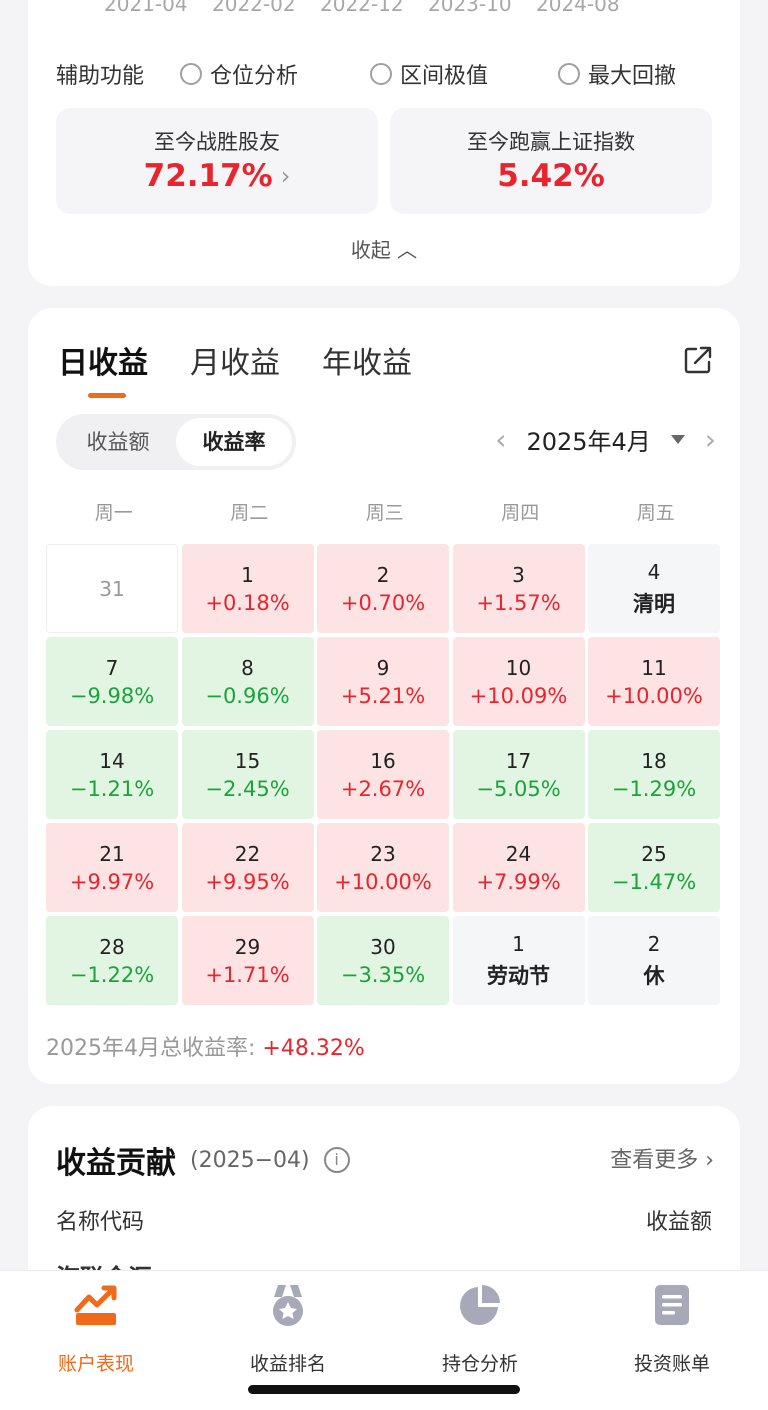 This screenshot has width=768, height=1410. What do you see at coordinates (518, 681) in the screenshot?
I see `calendar-day-cell: 10 +10.09%` at bounding box center [518, 681].